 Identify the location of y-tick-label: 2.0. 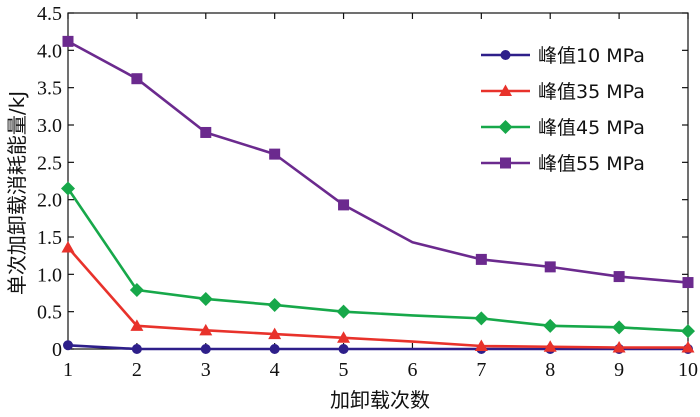
(49, 201).